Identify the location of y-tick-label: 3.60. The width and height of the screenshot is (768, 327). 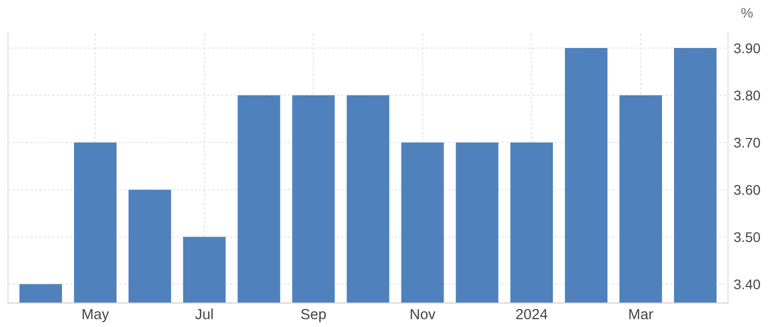
(747, 190).